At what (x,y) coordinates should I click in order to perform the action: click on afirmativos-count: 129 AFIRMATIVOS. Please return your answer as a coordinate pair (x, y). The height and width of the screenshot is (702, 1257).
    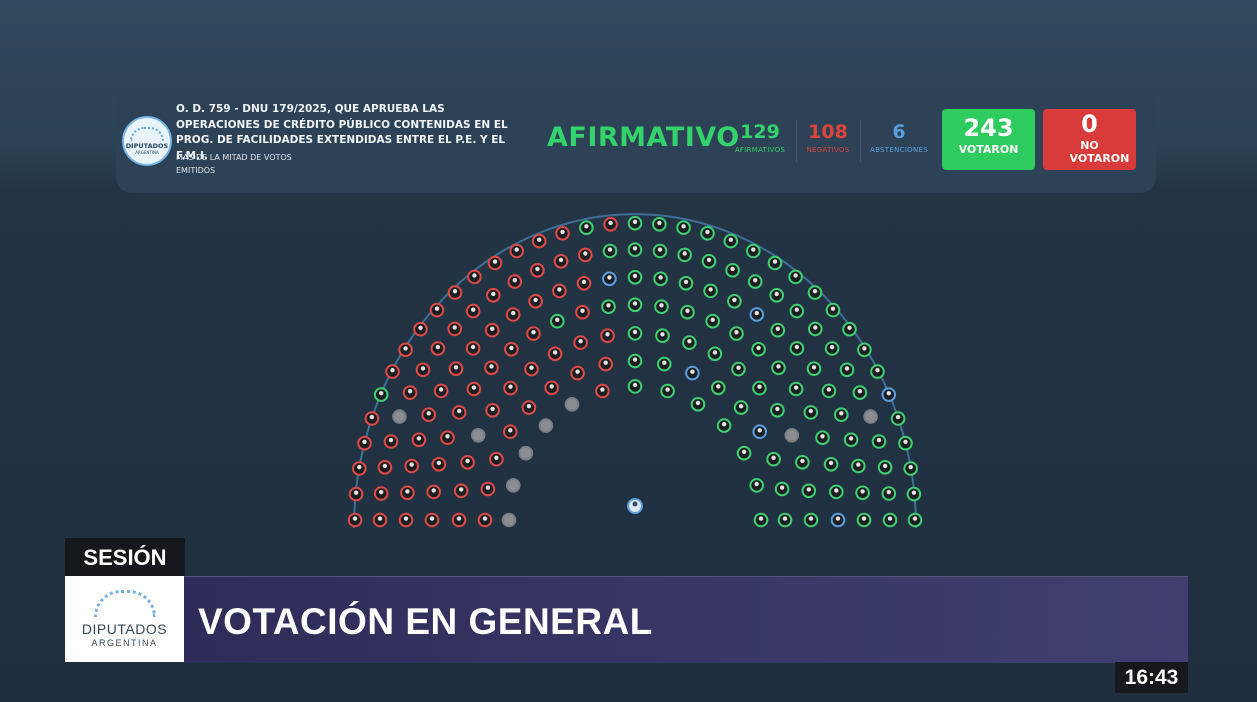
    Looking at the image, I should click on (760, 138).